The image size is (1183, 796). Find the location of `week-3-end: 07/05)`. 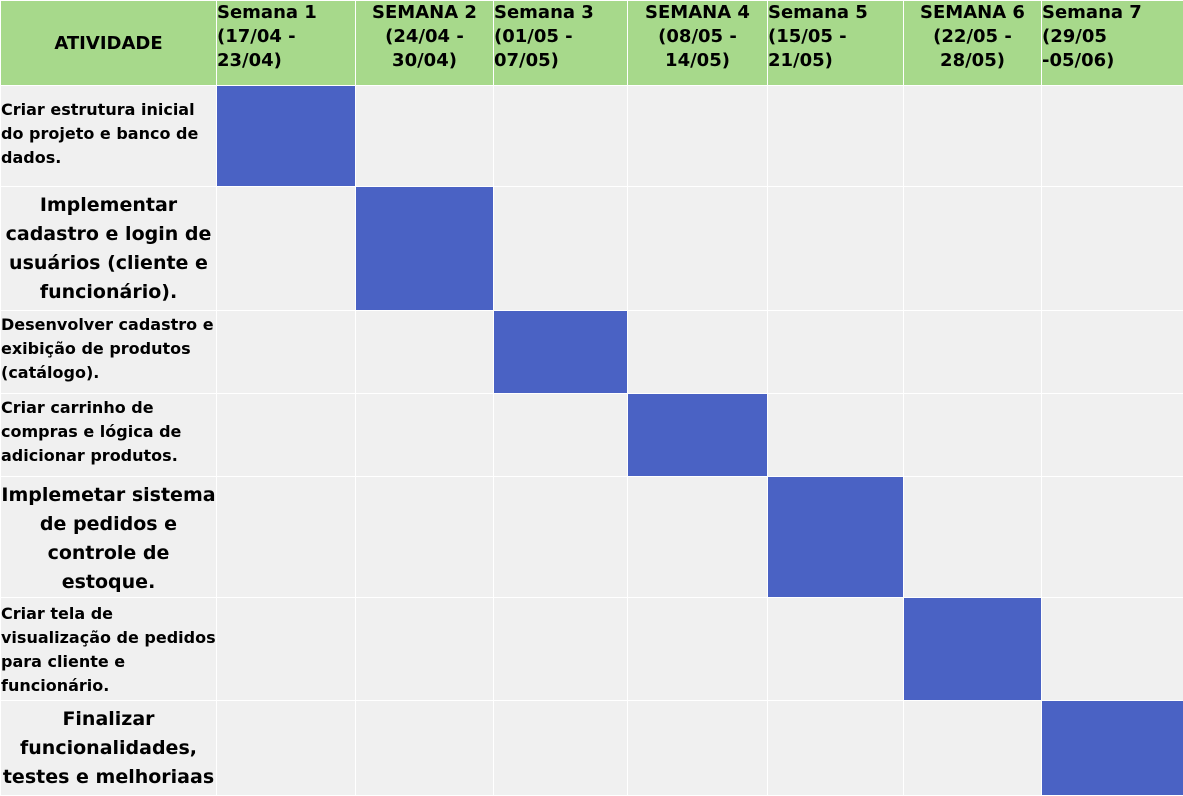

week-3-end: 07/05) is located at coordinates (560, 61).